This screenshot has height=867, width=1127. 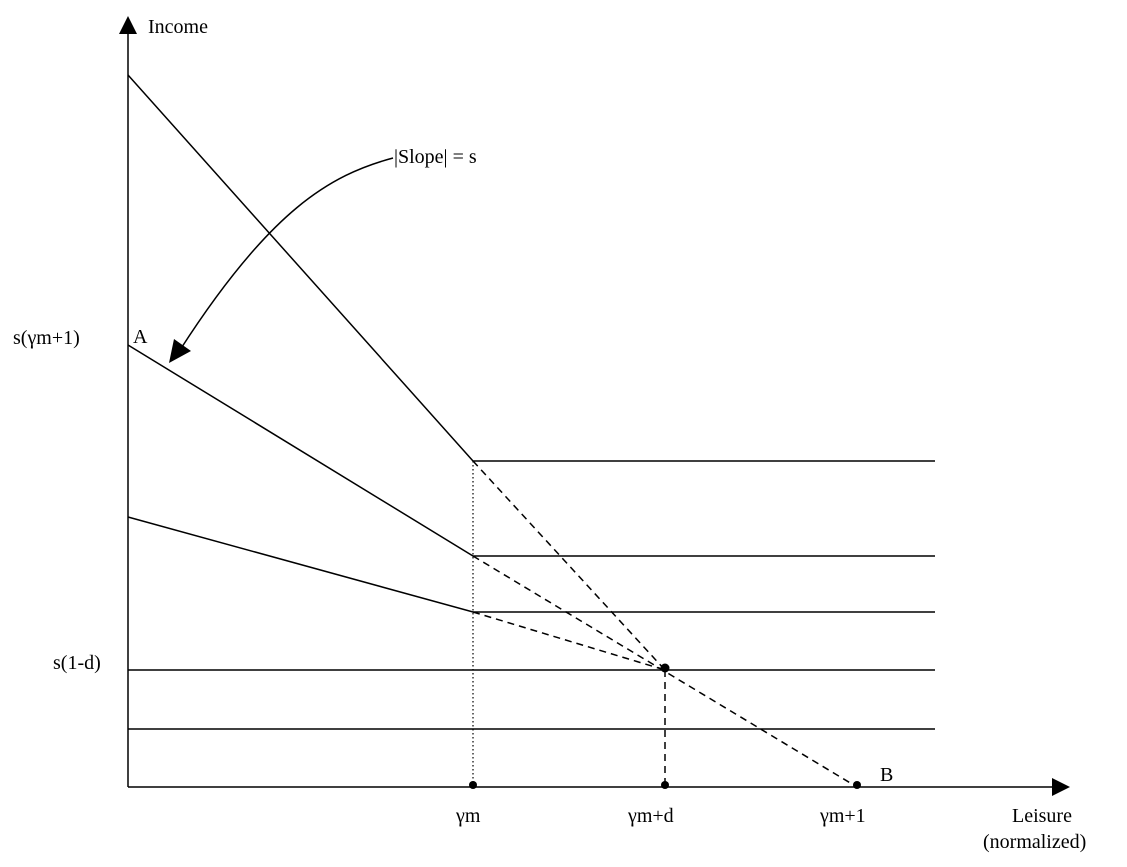 I want to click on y-tick-top: s(γm+1), so click(x=46, y=338).